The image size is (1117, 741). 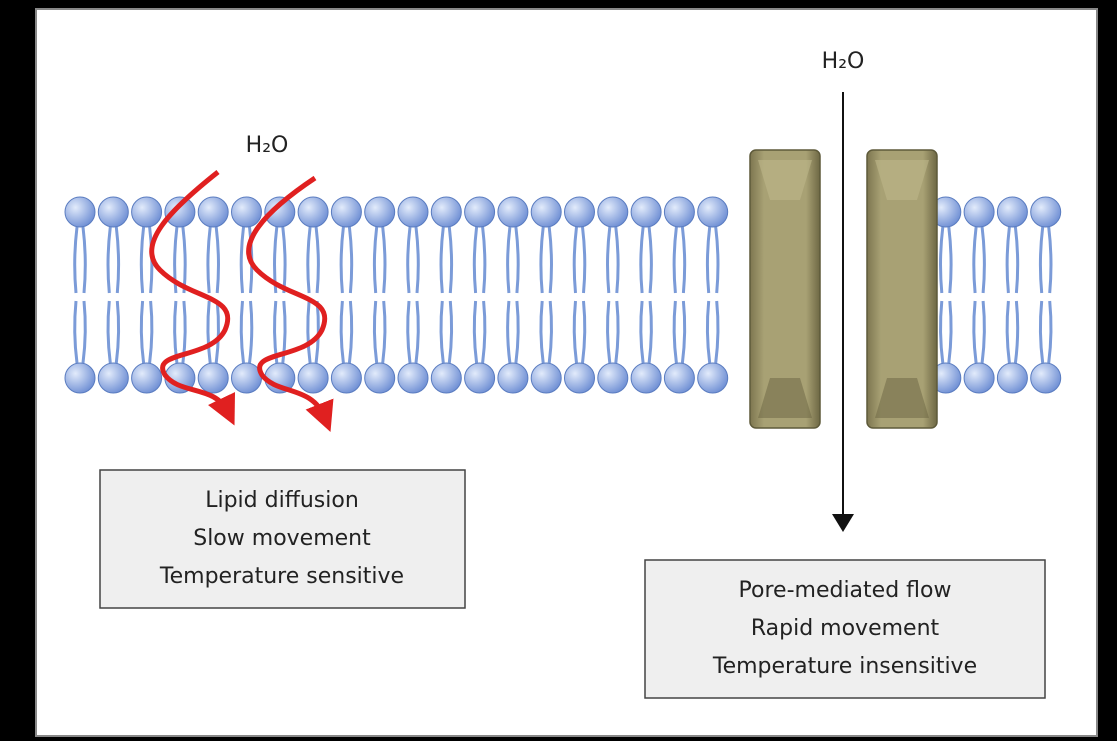 What do you see at coordinates (844, 666) in the screenshot?
I see `box-line: Temperature insensitive` at bounding box center [844, 666].